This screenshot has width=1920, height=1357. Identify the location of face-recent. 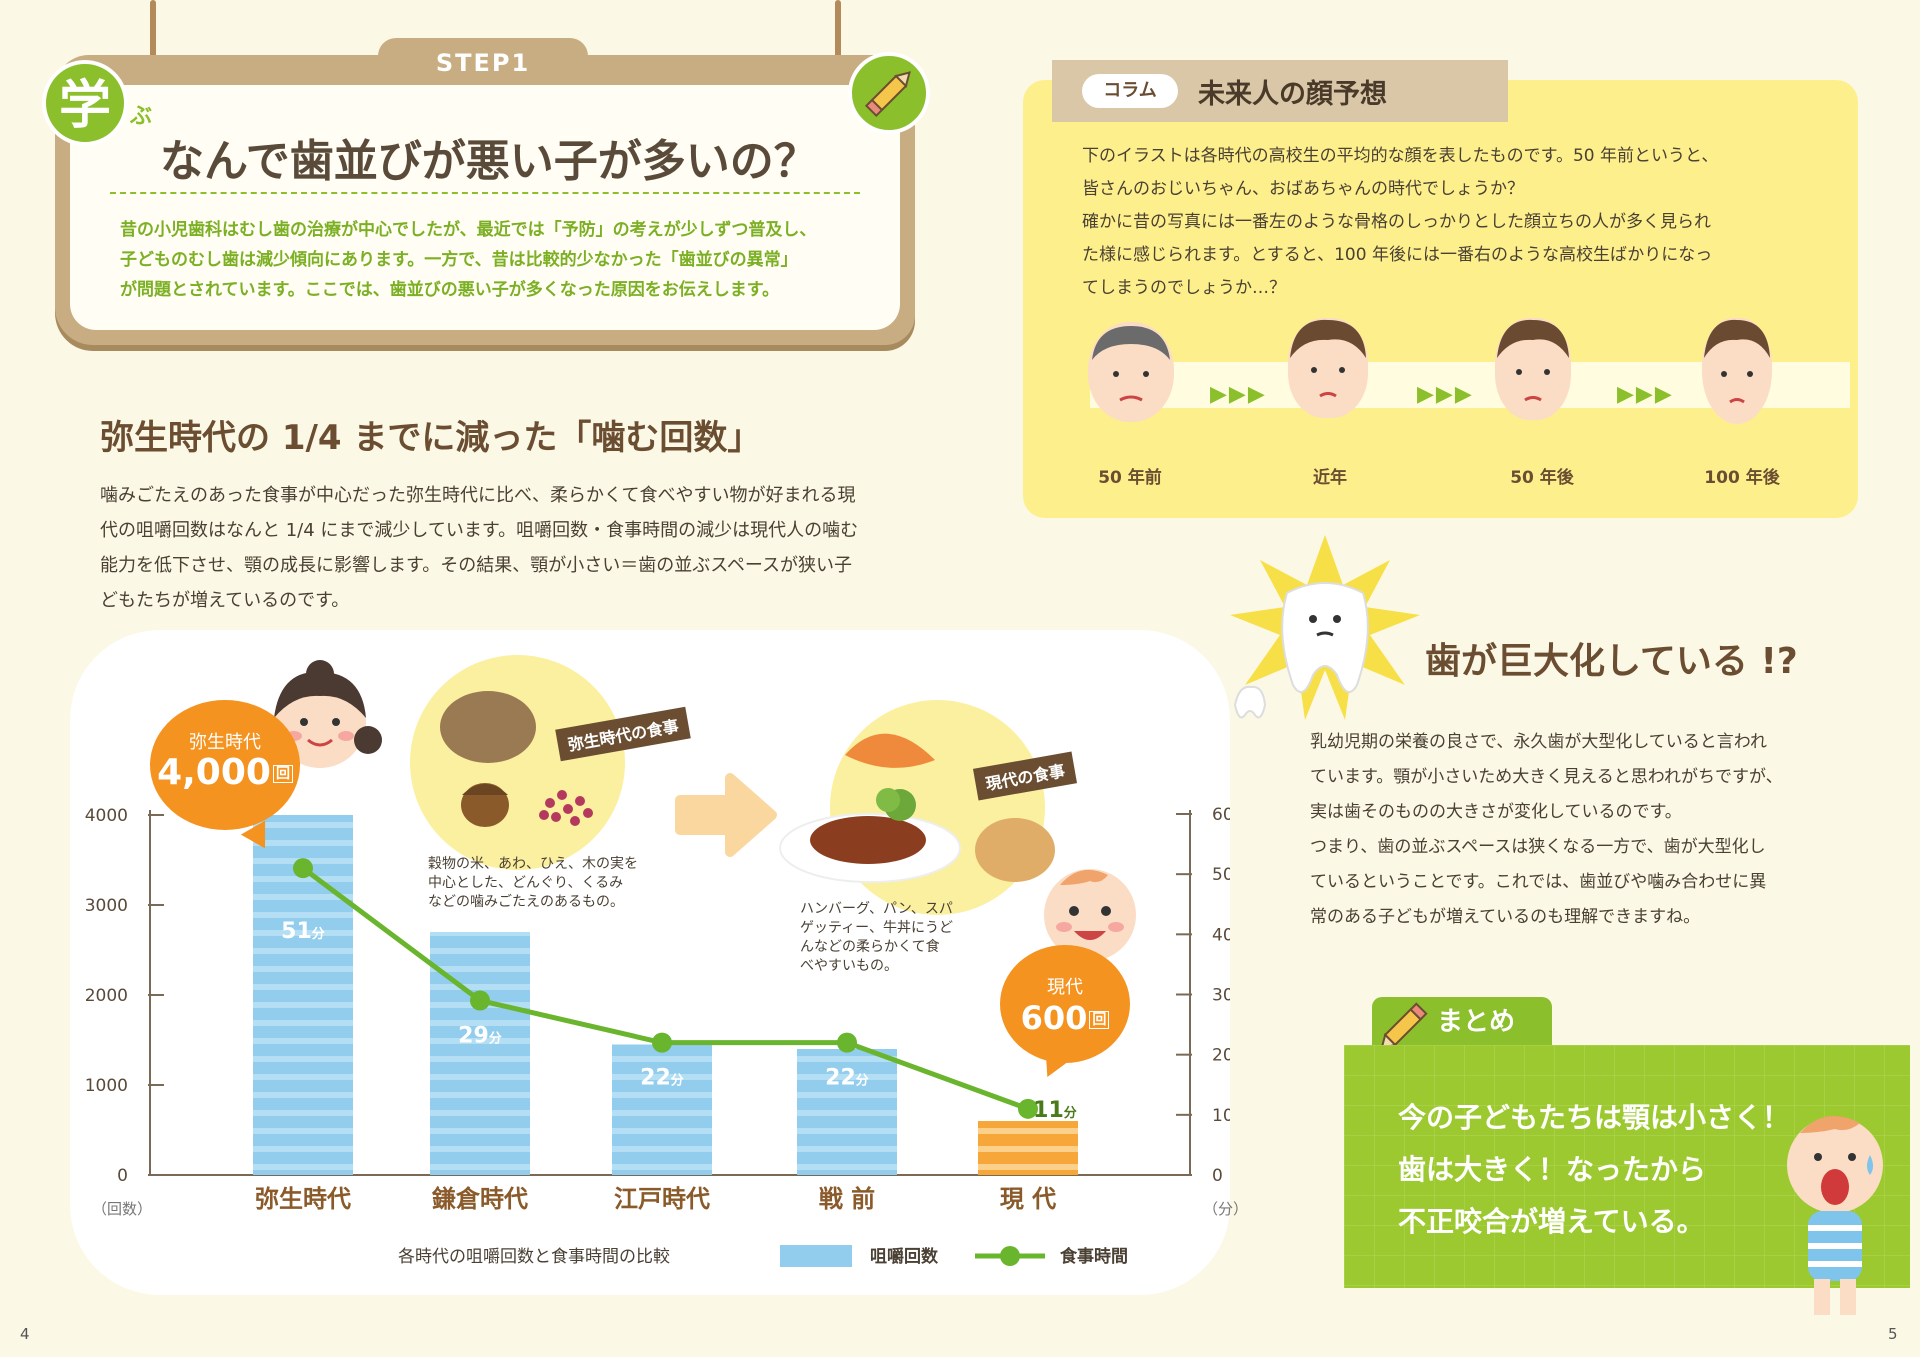
(1328, 368).